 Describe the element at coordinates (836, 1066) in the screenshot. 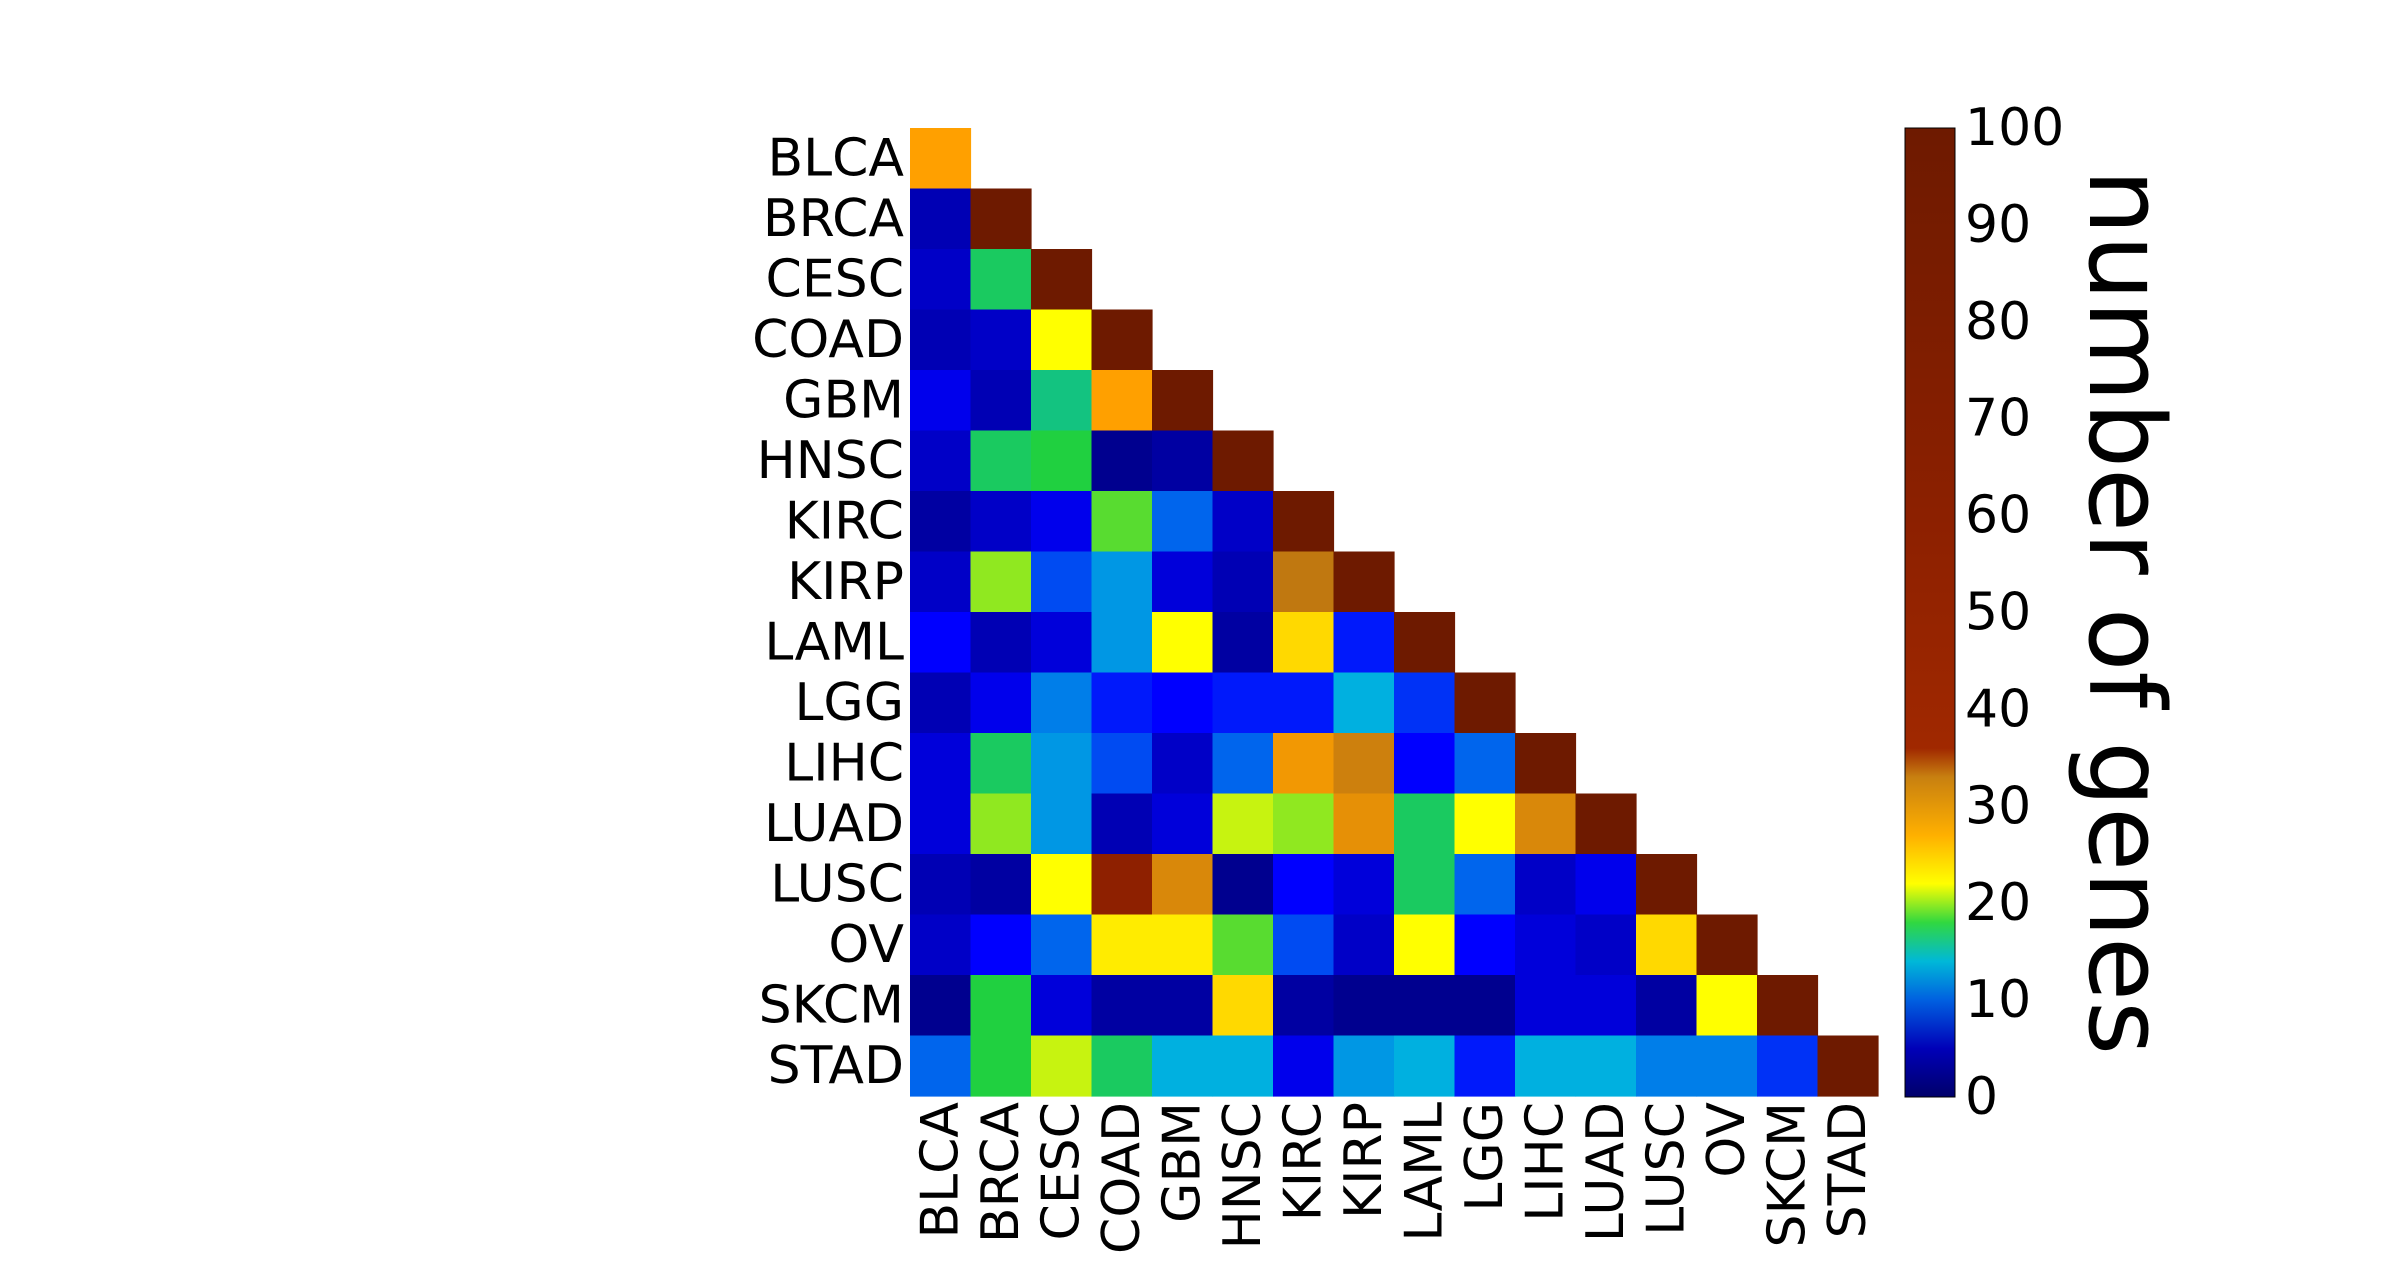

I see `row-label-stad: STAD` at that location.